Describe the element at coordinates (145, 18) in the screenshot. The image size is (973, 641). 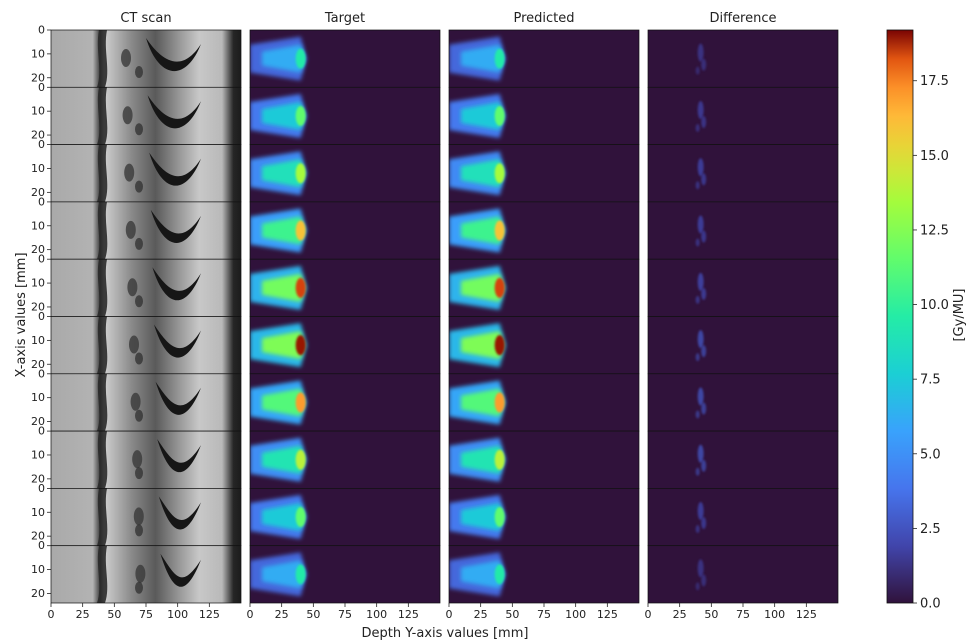
I see `panel-title-ct: CT scan` at that location.